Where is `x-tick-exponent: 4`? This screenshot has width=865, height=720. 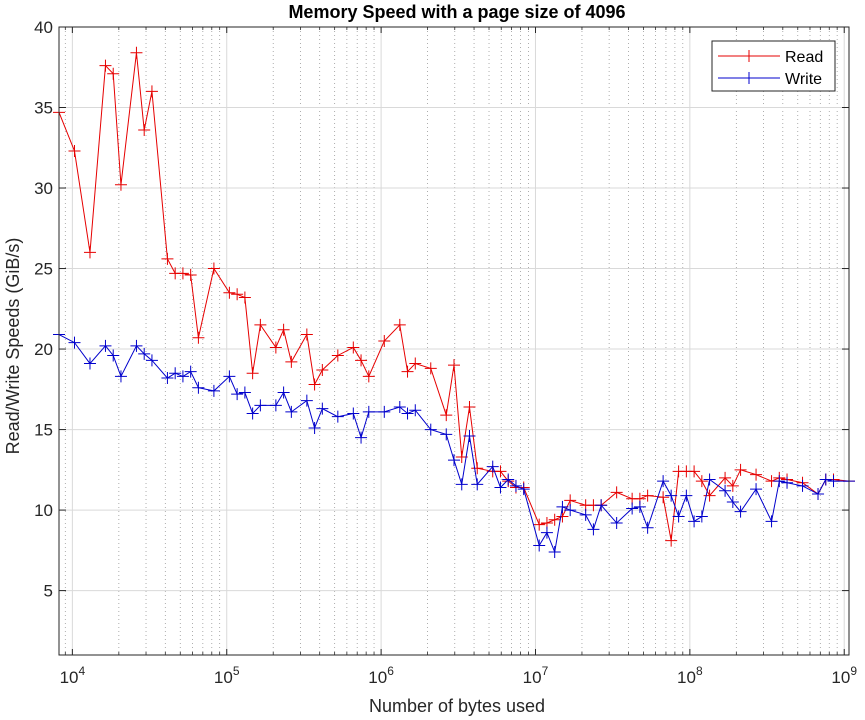 x-tick-exponent: 4 is located at coordinates (81, 671).